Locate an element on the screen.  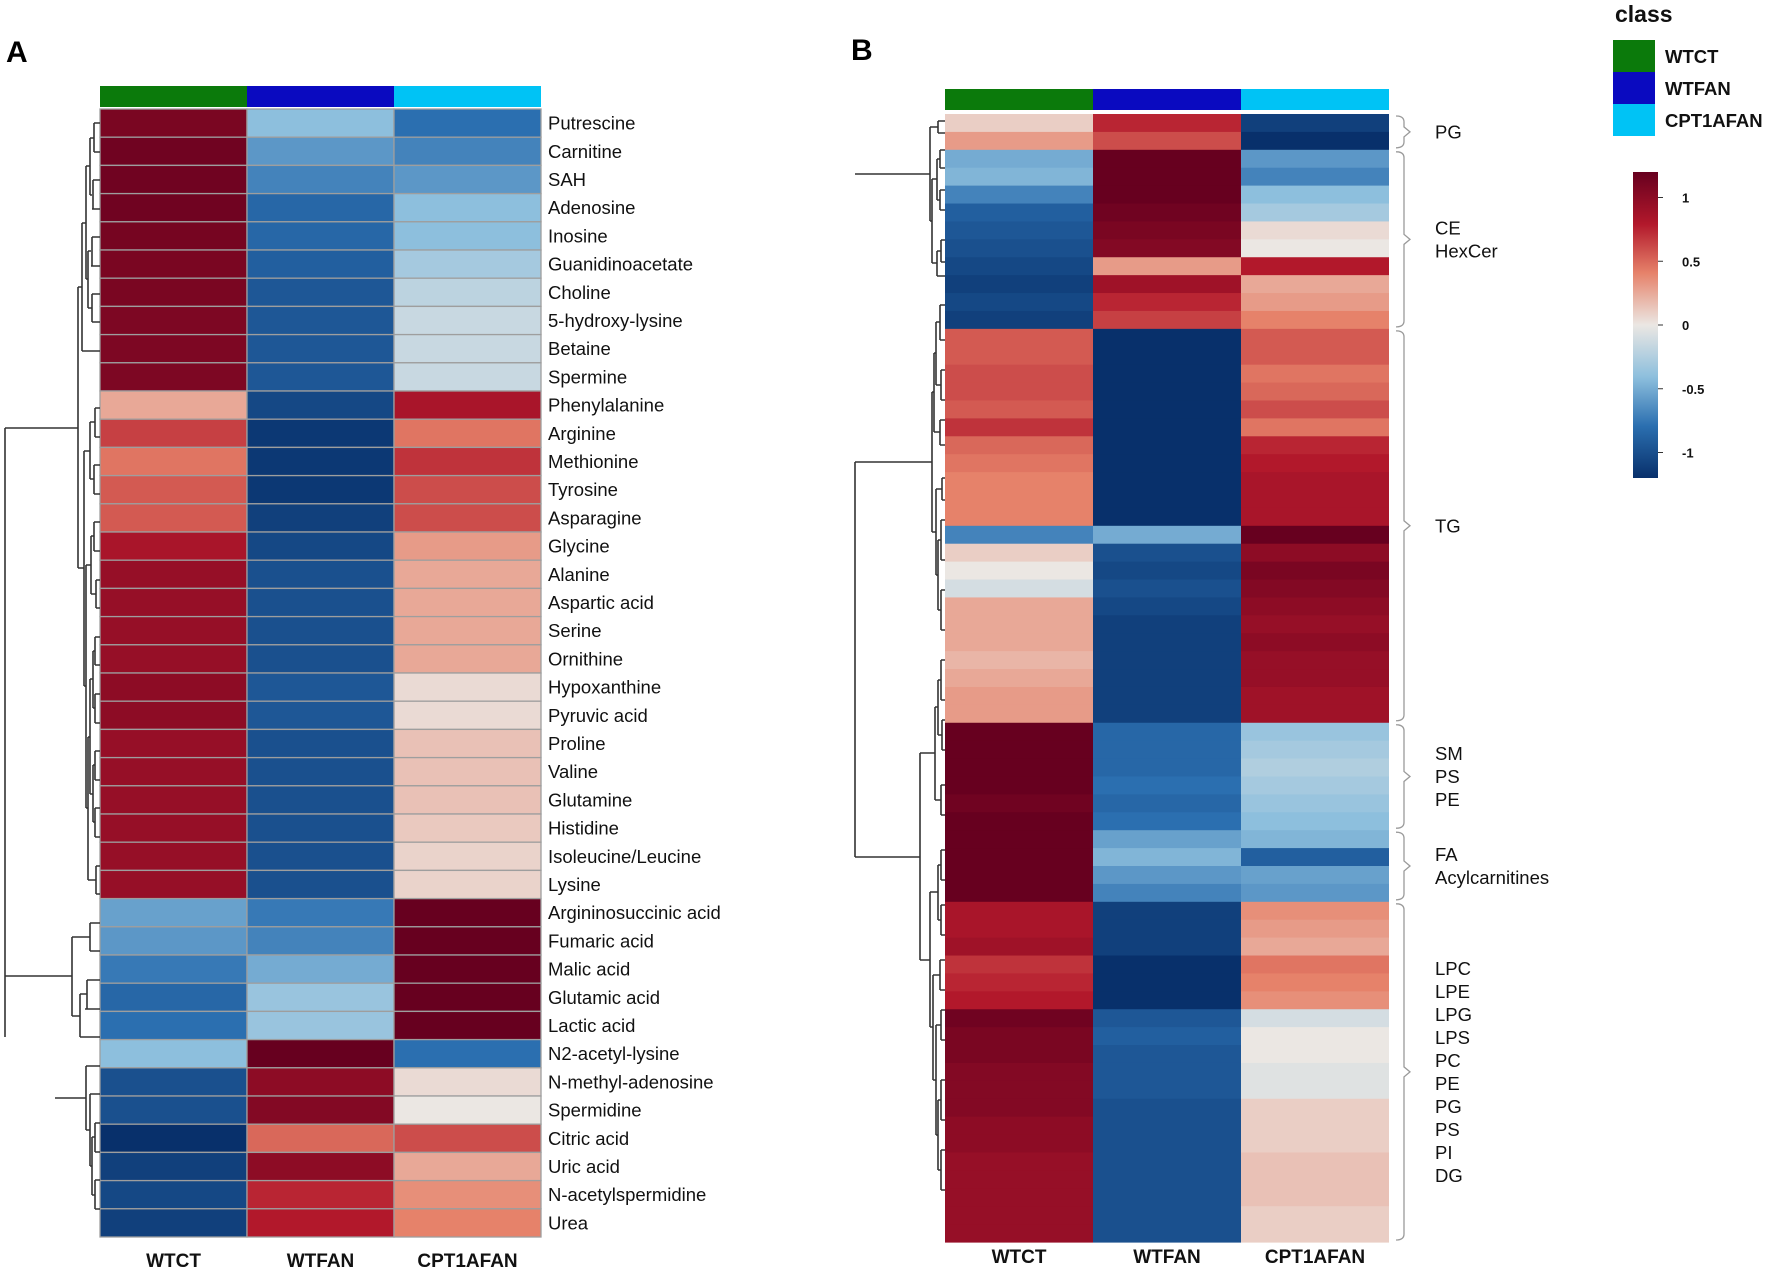
row-label: Phenylalanine is located at coordinates (606, 405).